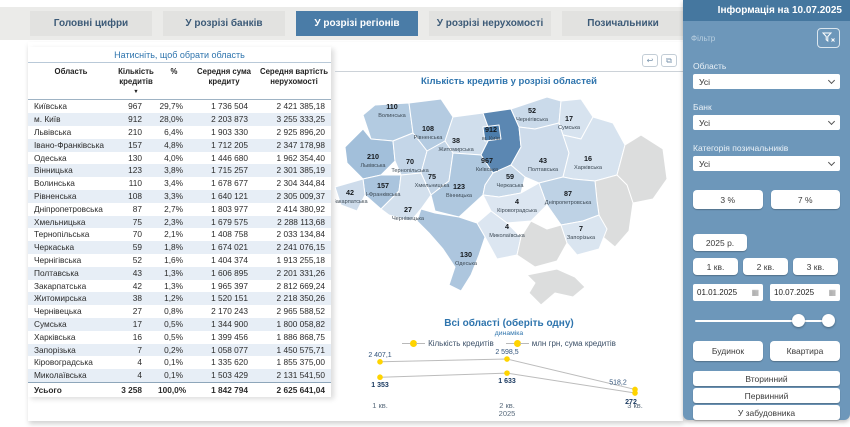 The image size is (850, 427). I want to click on map-region-label: Миколаївська, so click(507, 236).